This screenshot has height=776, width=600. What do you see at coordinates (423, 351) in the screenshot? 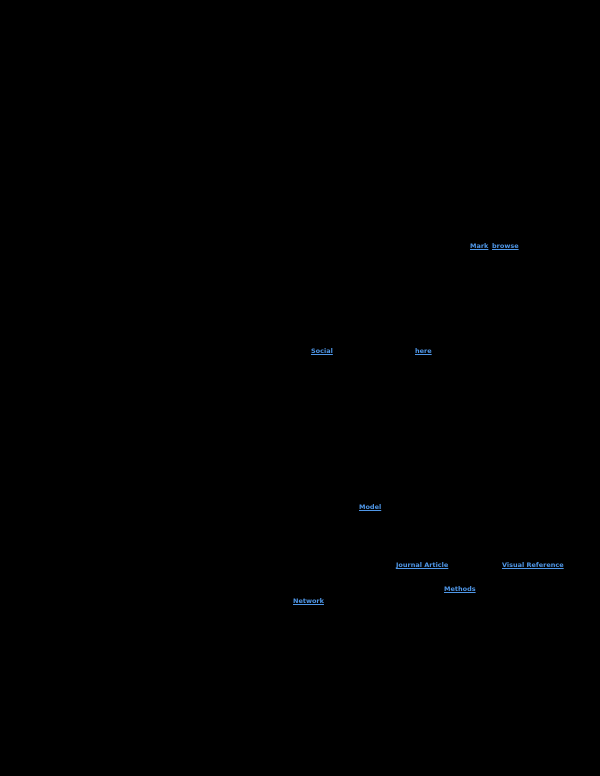
I see `hyperlink-link-4: here` at bounding box center [423, 351].